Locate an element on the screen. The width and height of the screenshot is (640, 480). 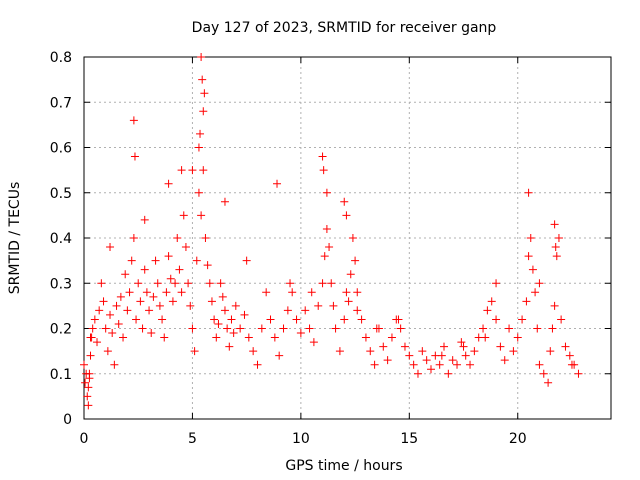
y-axis-label: SRMTID / TECUs is located at coordinates (15, 238).